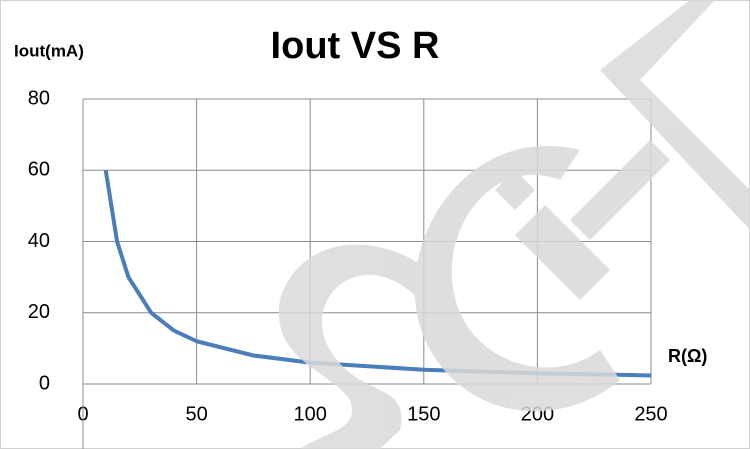 The height and width of the screenshot is (449, 750). I want to click on y-tick-label: 20, so click(39, 312).